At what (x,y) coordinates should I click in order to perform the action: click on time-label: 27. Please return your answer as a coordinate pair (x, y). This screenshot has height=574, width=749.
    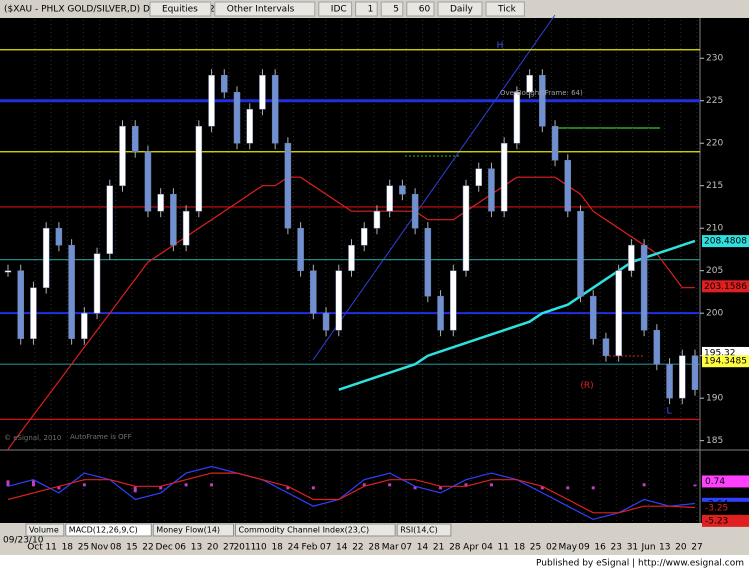
    Looking at the image, I should click on (228, 548).